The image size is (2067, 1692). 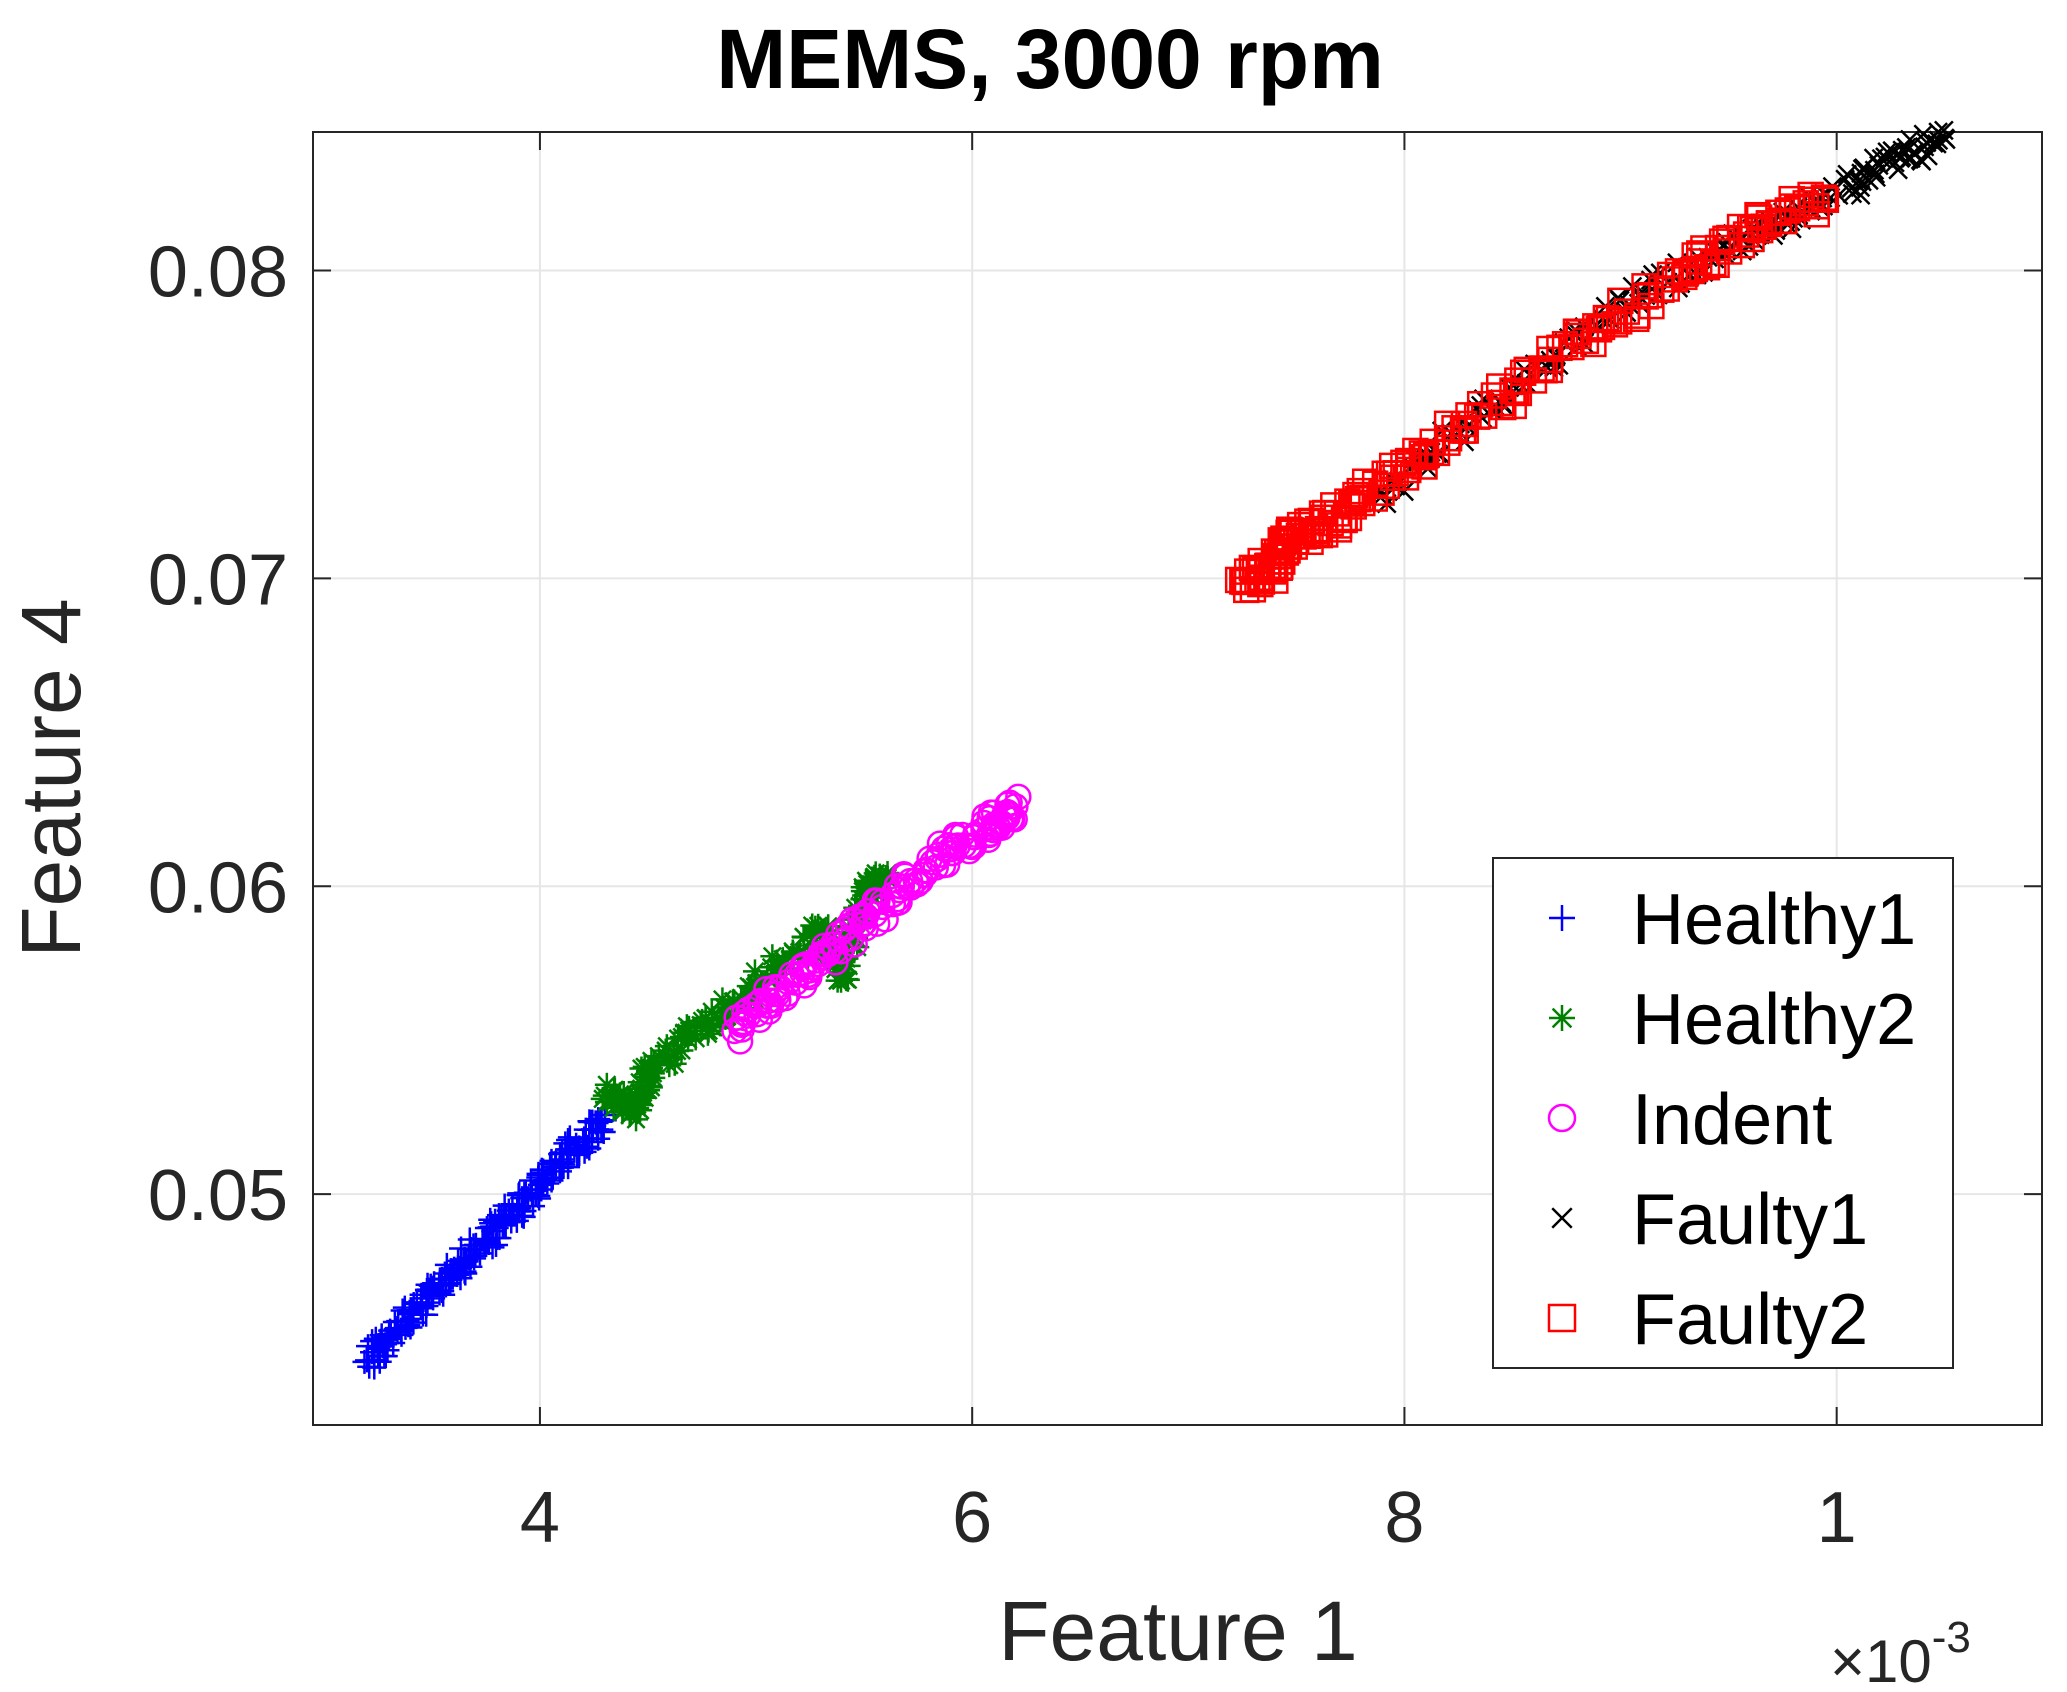 I want to click on y-tick-label: 0.06, so click(x=218, y=888).